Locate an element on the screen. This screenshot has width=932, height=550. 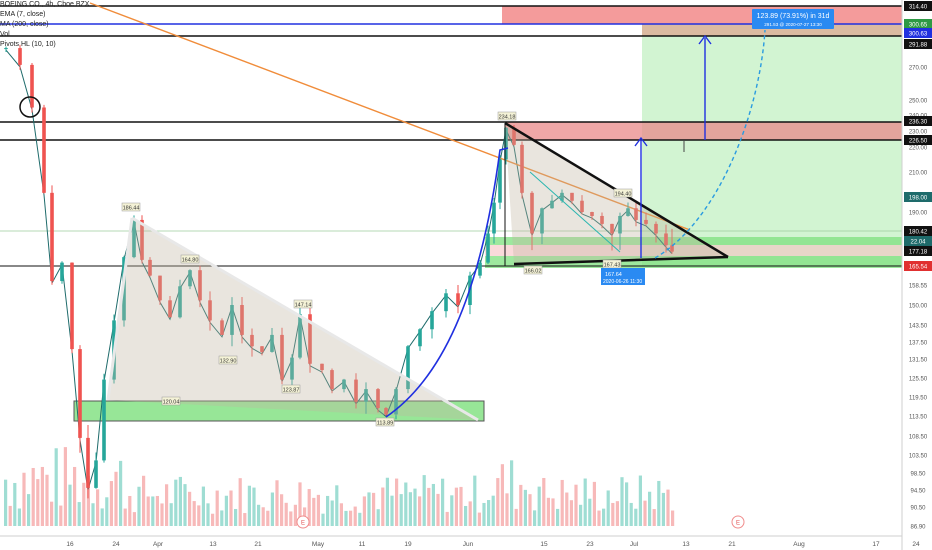
legend-ema: EMA (7, close) is located at coordinates (23, 14).